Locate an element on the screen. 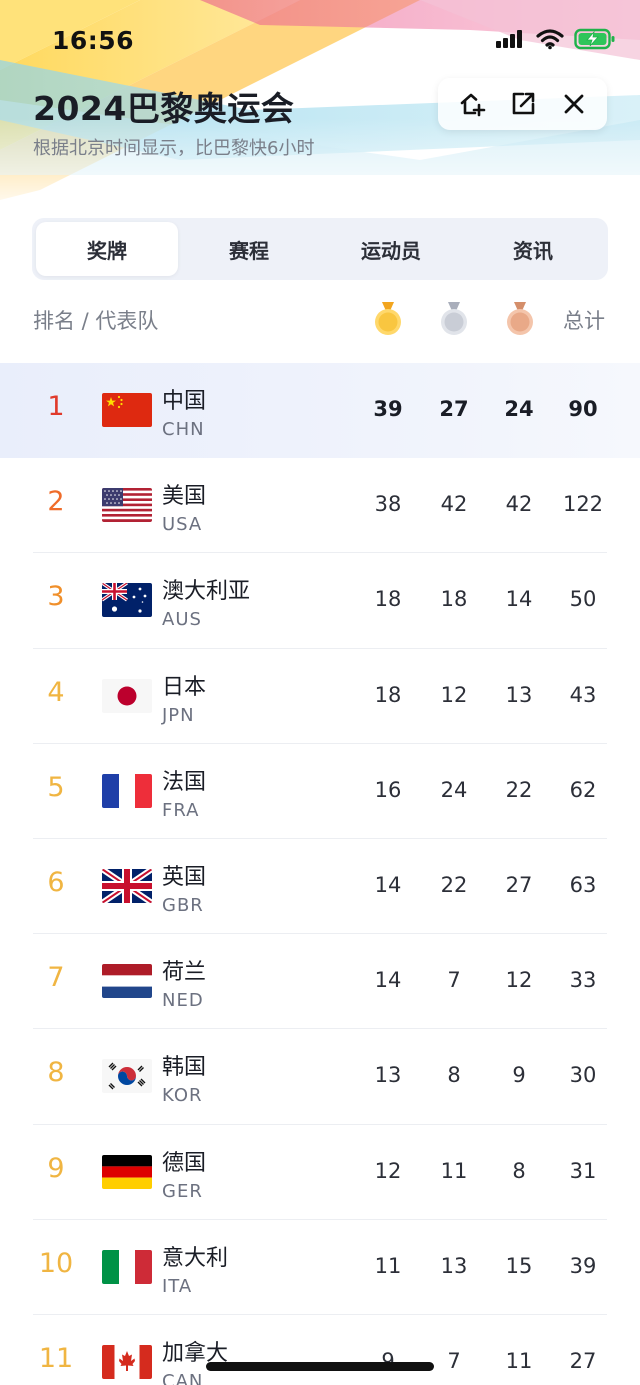 This screenshot has height=1385, width=640. country-code: ITA is located at coordinates (177, 1286).